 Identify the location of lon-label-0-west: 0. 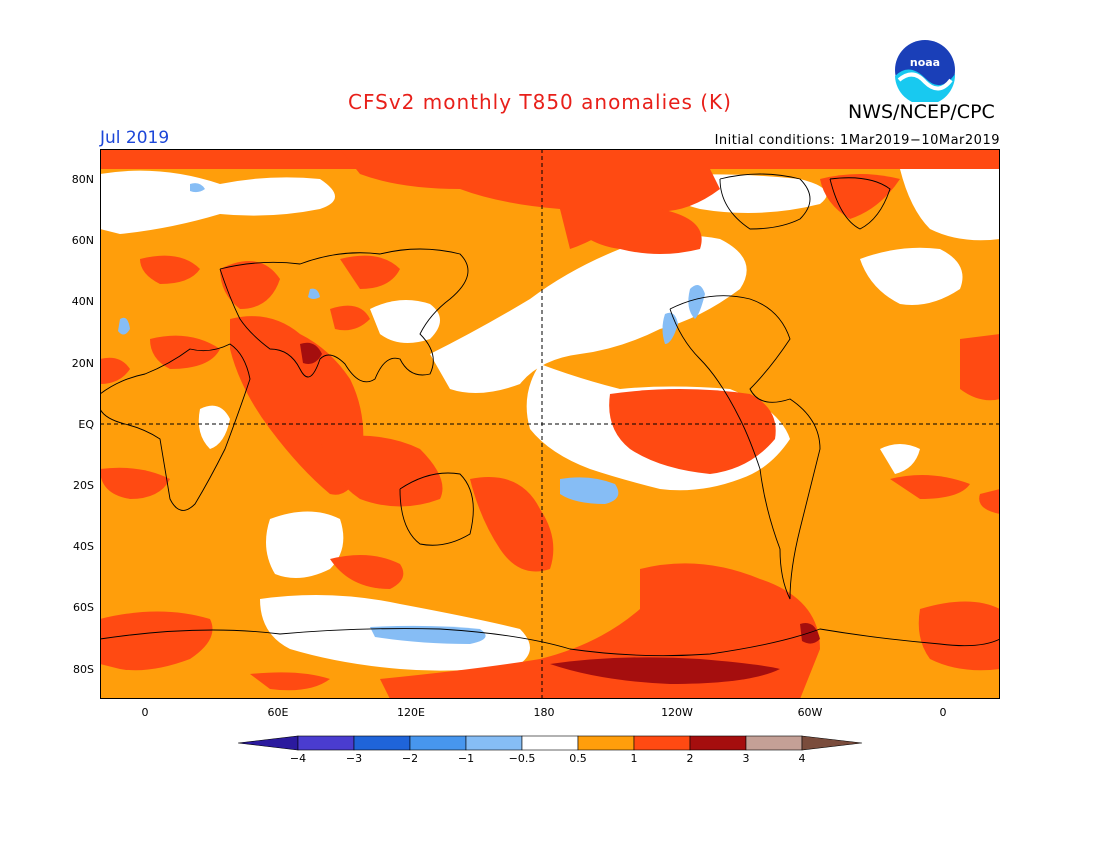
(145, 712).